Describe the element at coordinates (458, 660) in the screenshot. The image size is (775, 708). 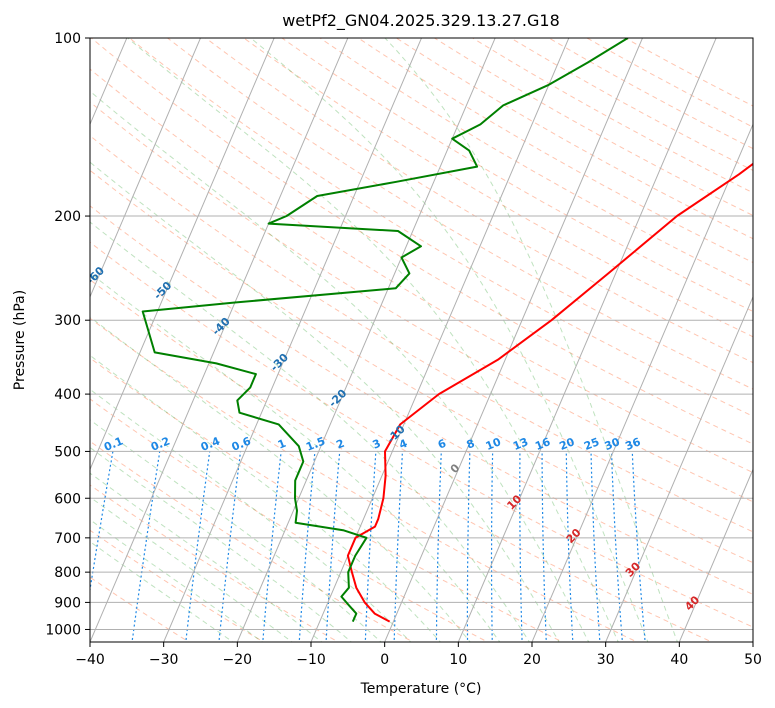
I see `x-tick-label: 10` at that location.